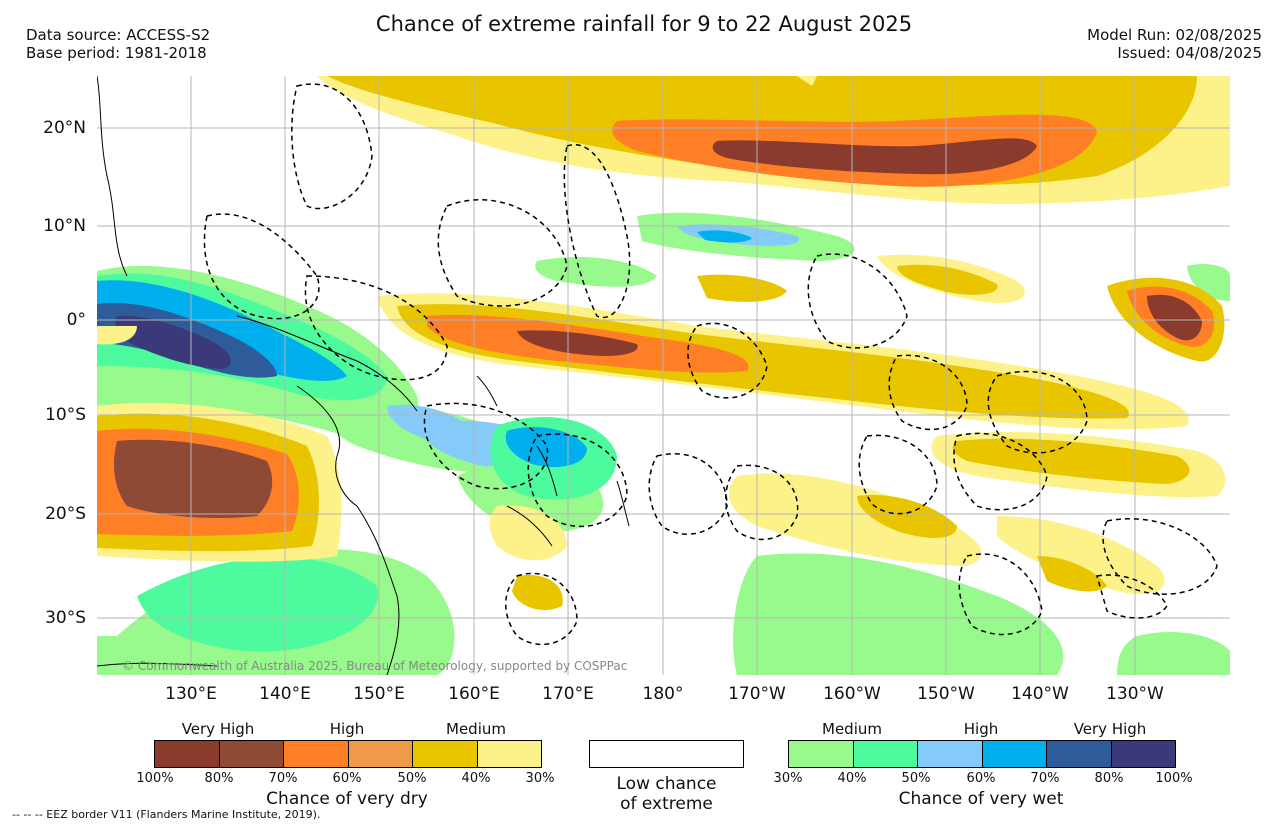 This screenshot has height=827, width=1288. What do you see at coordinates (65, 415) in the screenshot?
I see `lat-tick-10s: 10°S` at bounding box center [65, 415].